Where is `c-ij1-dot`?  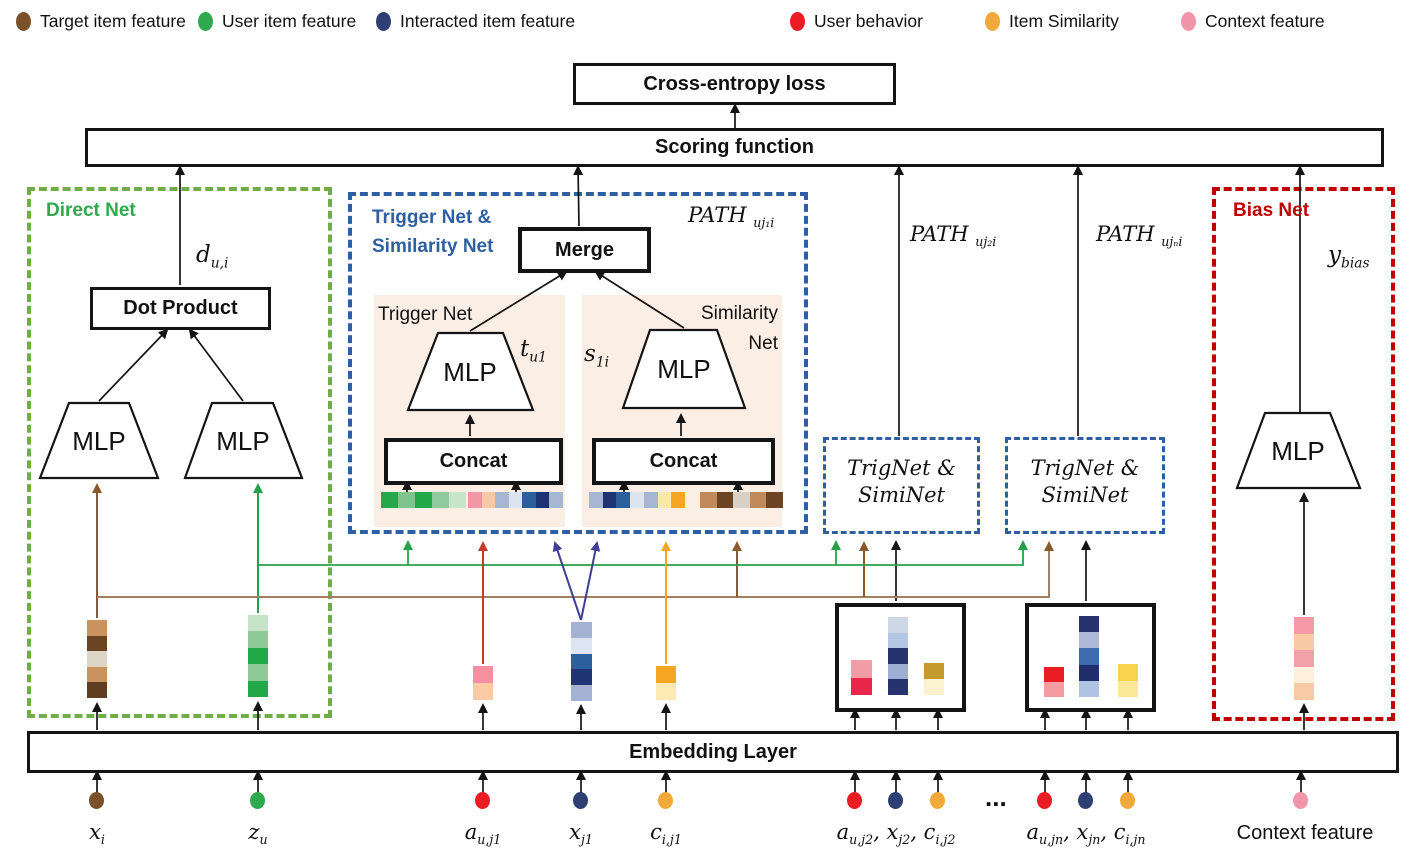 c-ij1-dot is located at coordinates (665, 800).